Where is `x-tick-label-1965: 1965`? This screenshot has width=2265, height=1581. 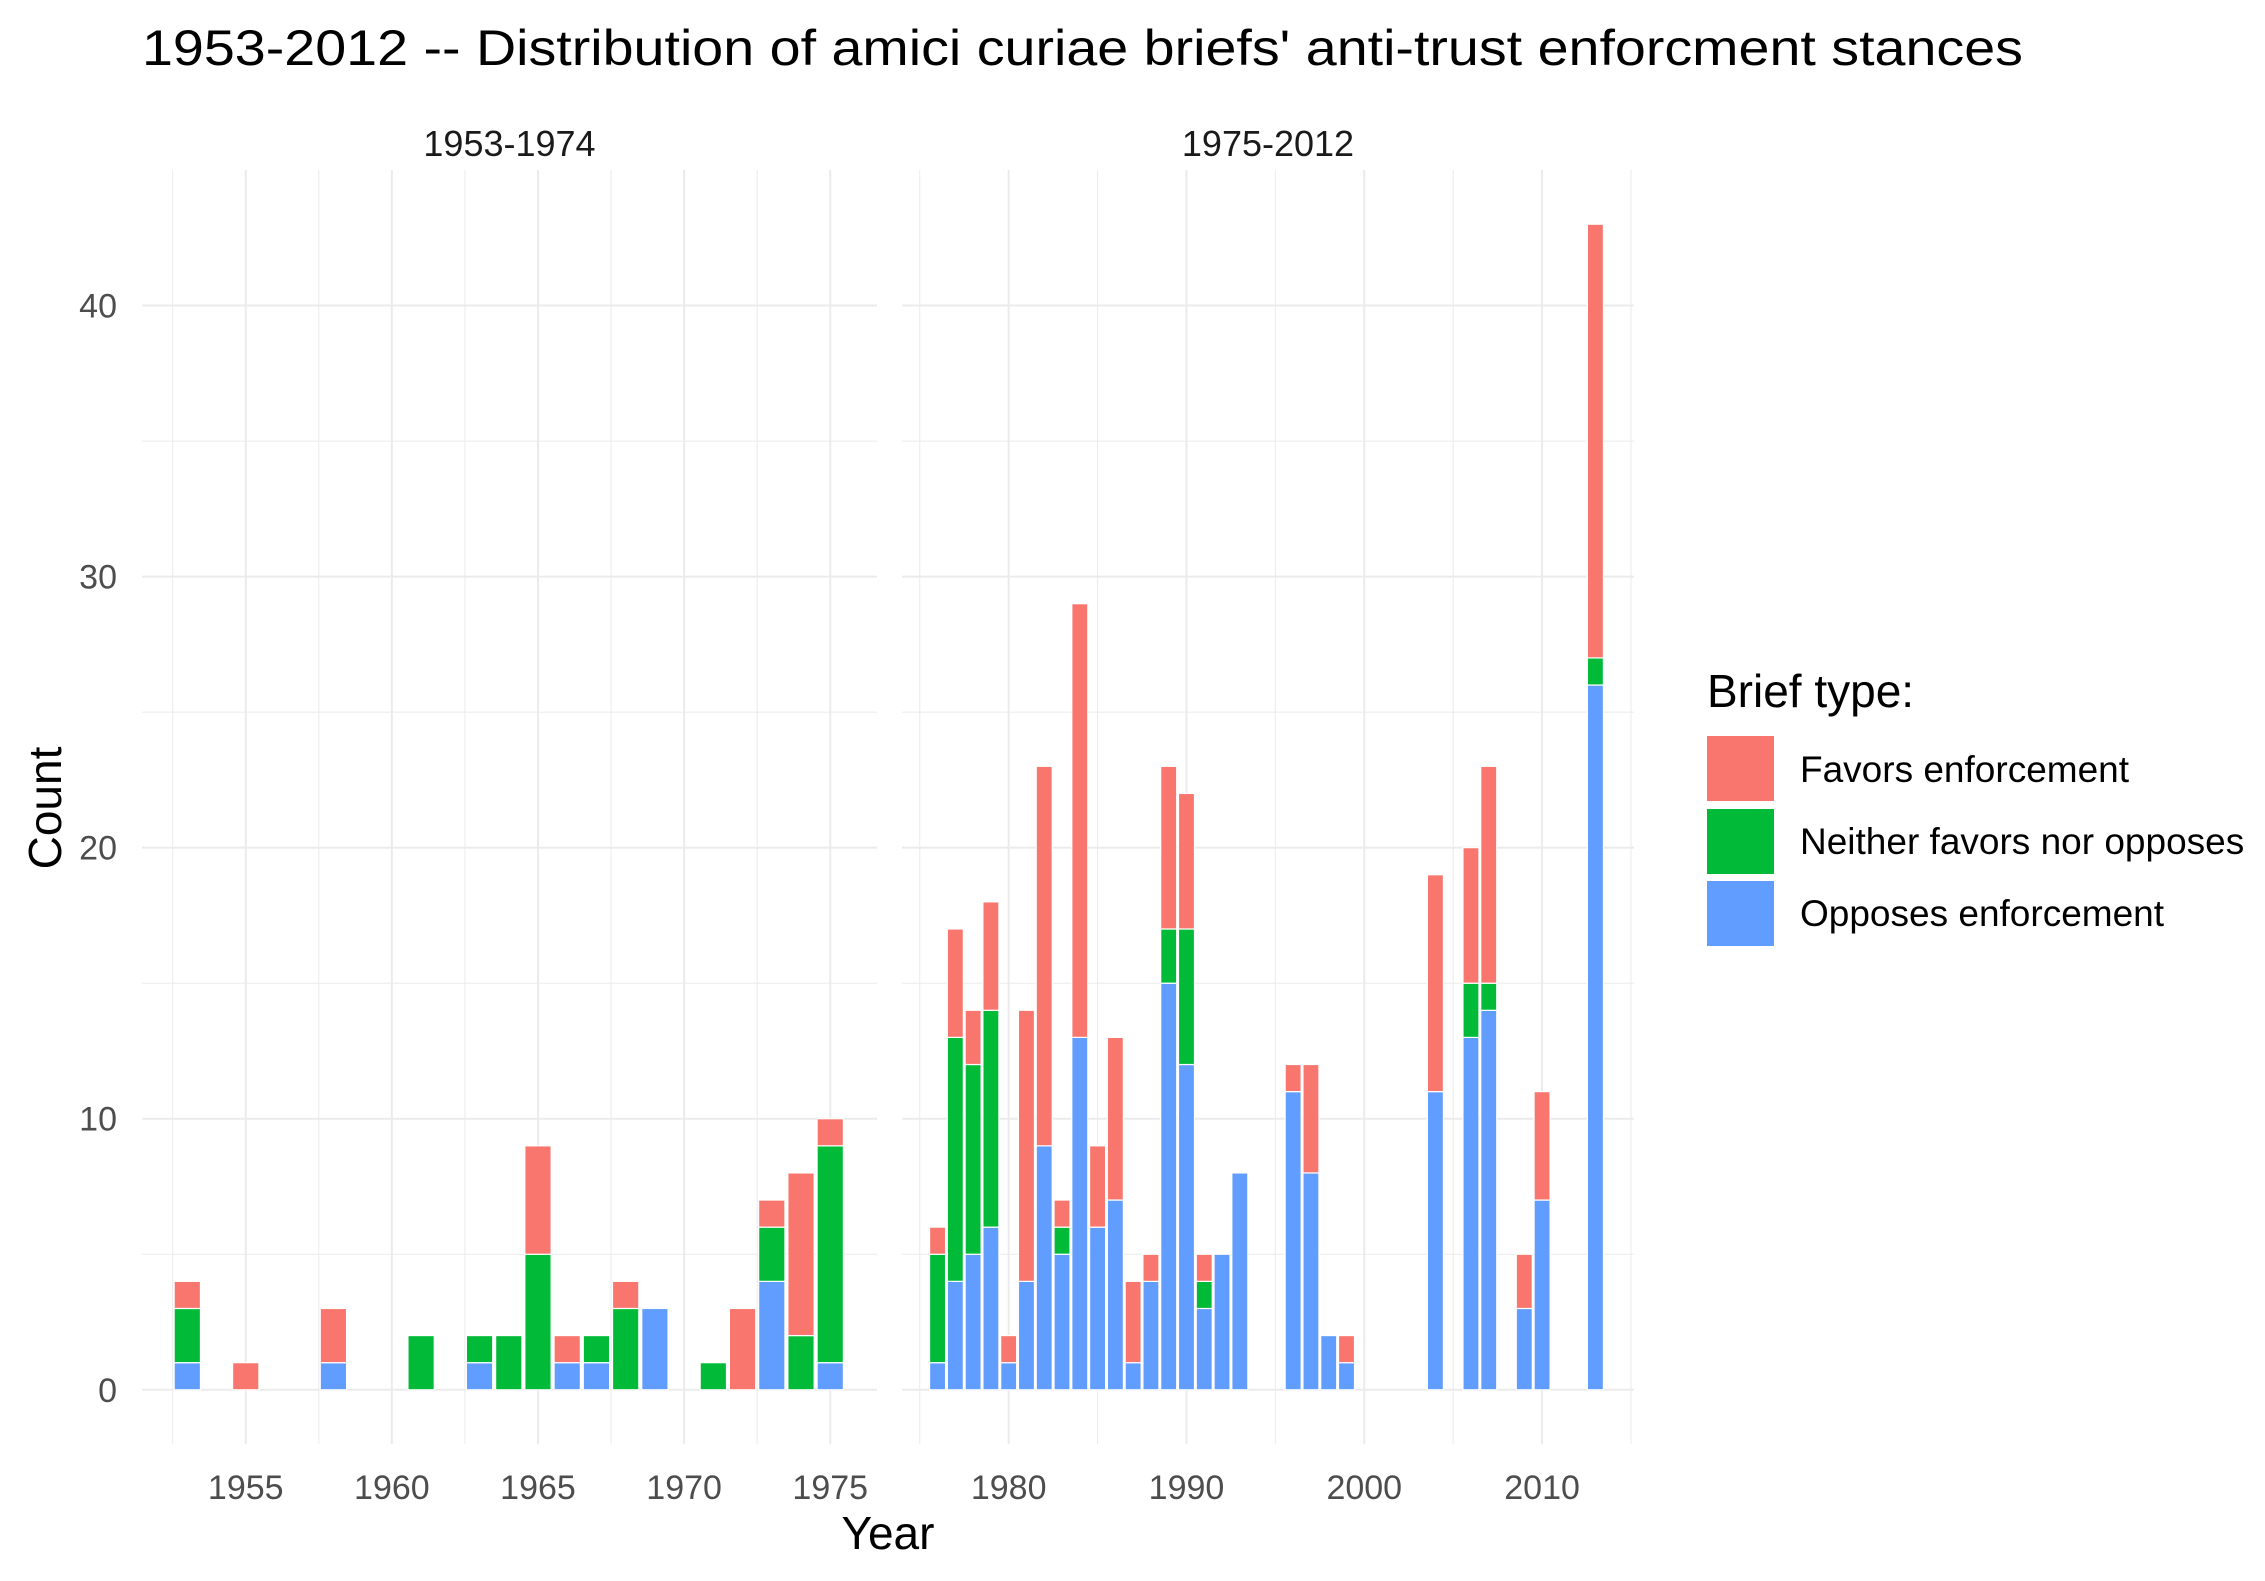
x-tick-label-1965: 1965 is located at coordinates (538, 1488).